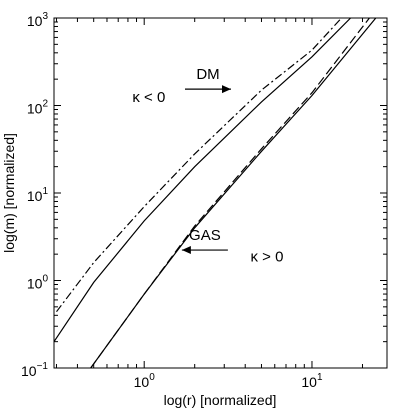 This screenshot has width=409, height=413. Describe the element at coordinates (38, 195) in the screenshot. I see `y-tick-label: 10¹` at that location.